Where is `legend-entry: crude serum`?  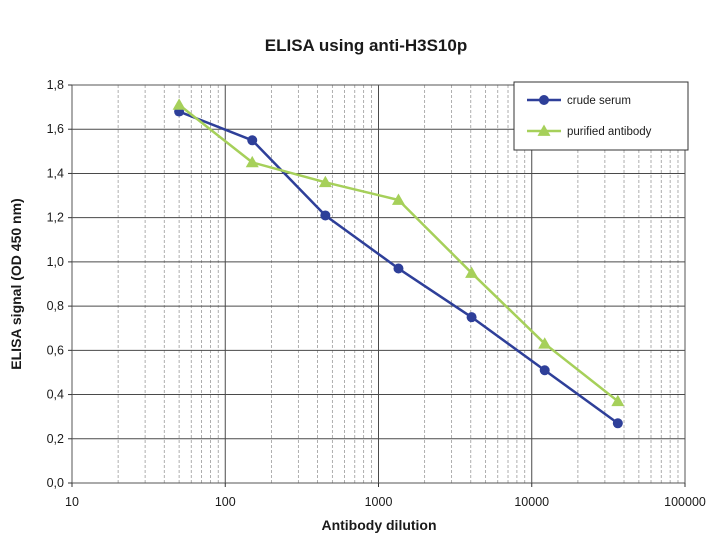
legend-entry: crude serum is located at coordinates (579, 101).